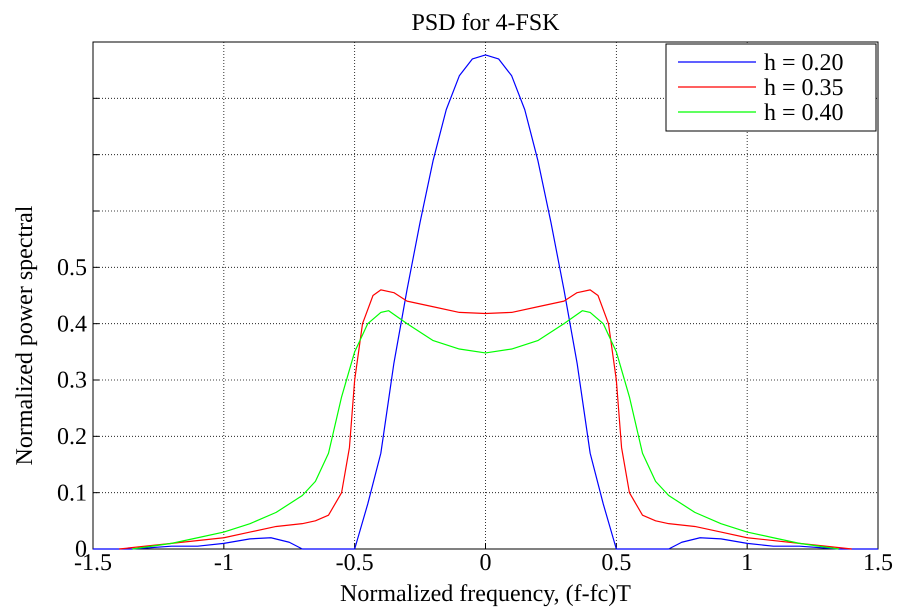  What do you see at coordinates (72, 268) in the screenshot?
I see `y-tick-label: 0.5` at bounding box center [72, 268].